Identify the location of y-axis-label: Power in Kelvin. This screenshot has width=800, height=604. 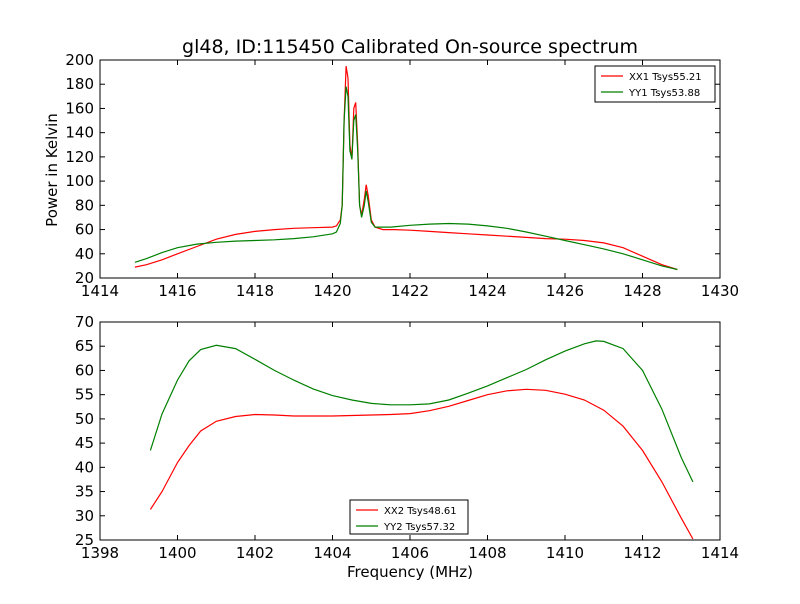
(52, 170).